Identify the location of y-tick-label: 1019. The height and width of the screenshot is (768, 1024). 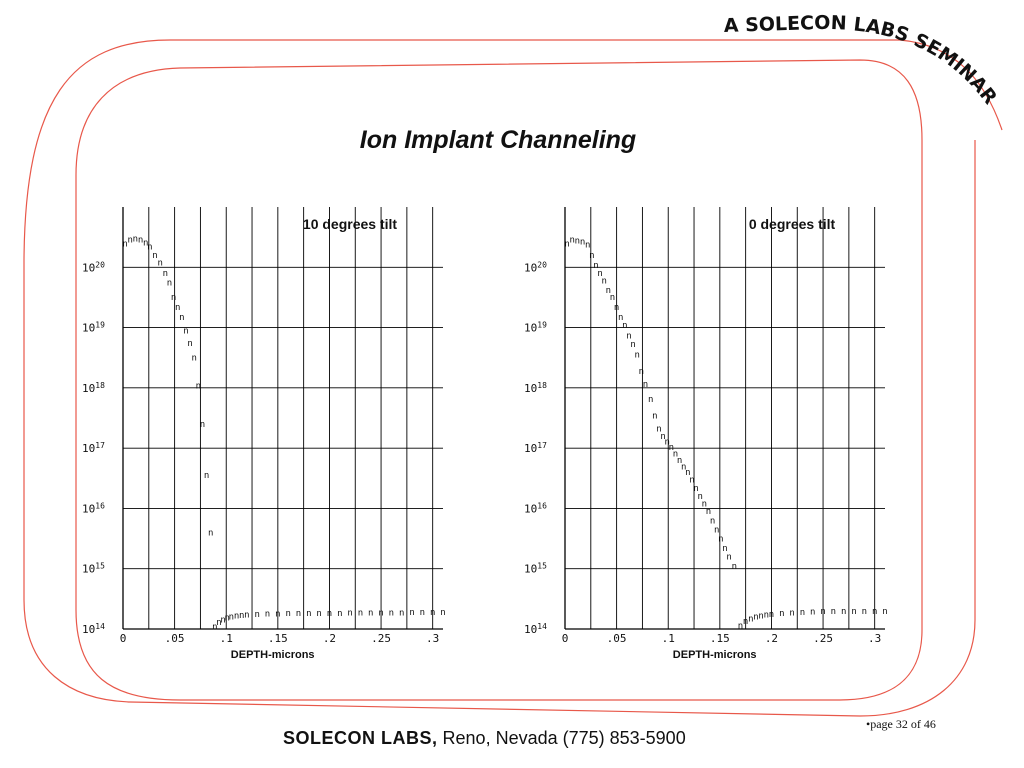
(535, 328).